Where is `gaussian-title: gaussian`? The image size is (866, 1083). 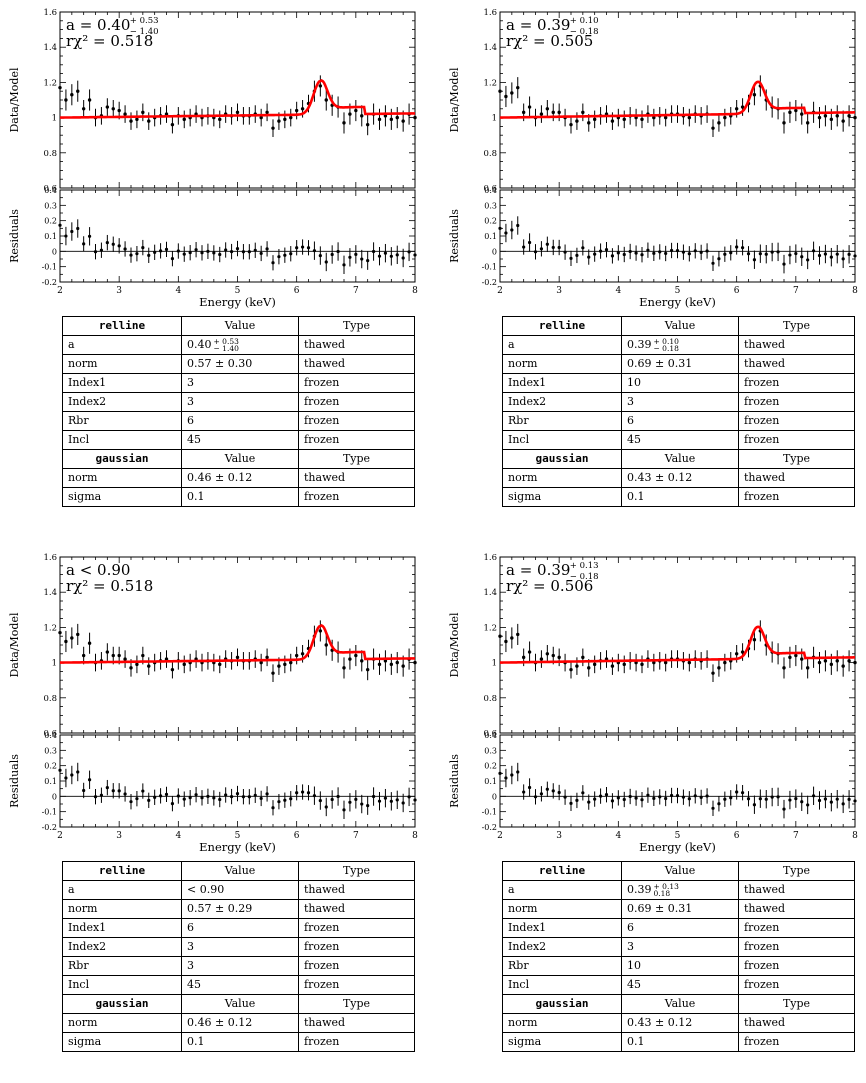
gaussian-title: gaussian is located at coordinates (122, 1004).